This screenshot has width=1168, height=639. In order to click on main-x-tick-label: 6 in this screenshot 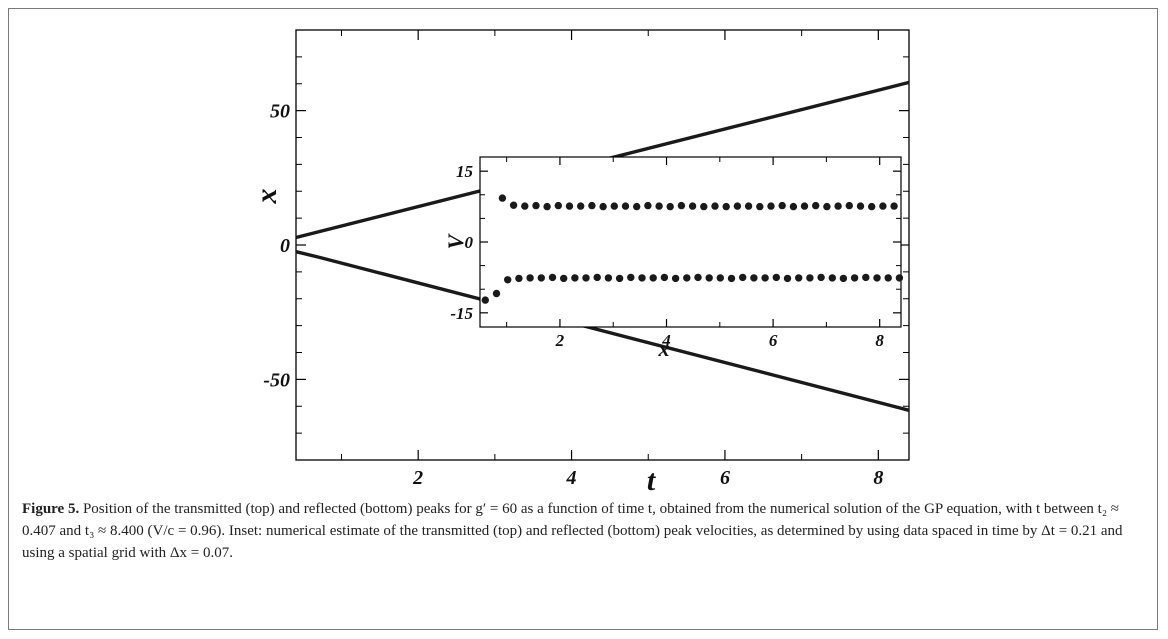, I will do `click(725, 478)`.